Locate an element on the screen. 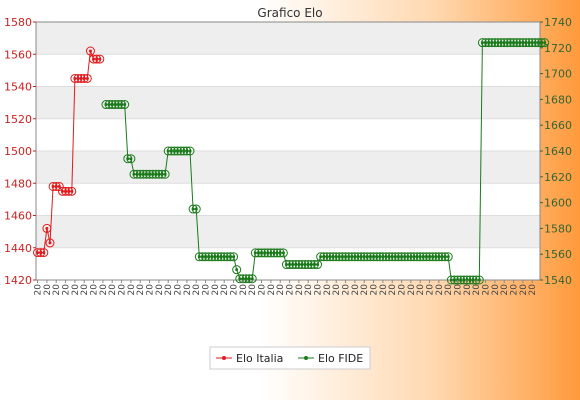 The width and height of the screenshot is (580, 400). y-left-tick-label: 1460 is located at coordinates (18, 216).